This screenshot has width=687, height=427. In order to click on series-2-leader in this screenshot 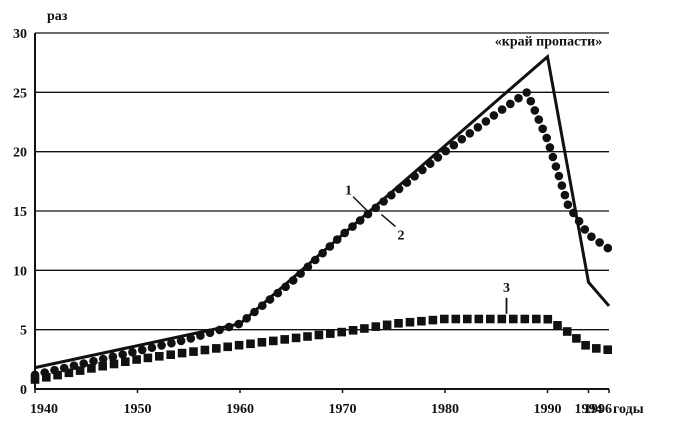, I will do `click(388, 220)`.